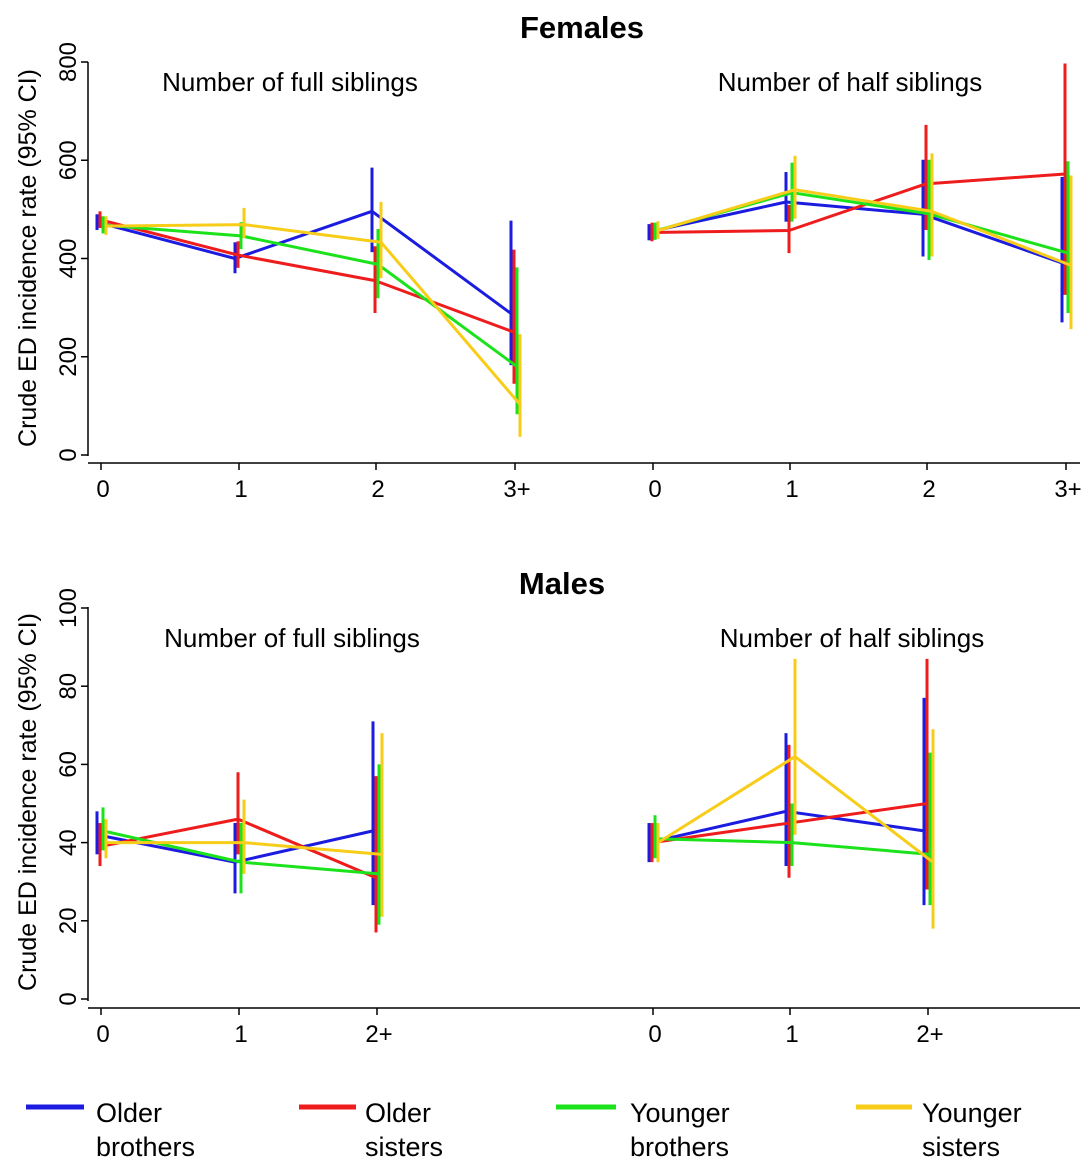 The width and height of the screenshot is (1087, 1165). I want to click on females-half-series, so click(860, 196).